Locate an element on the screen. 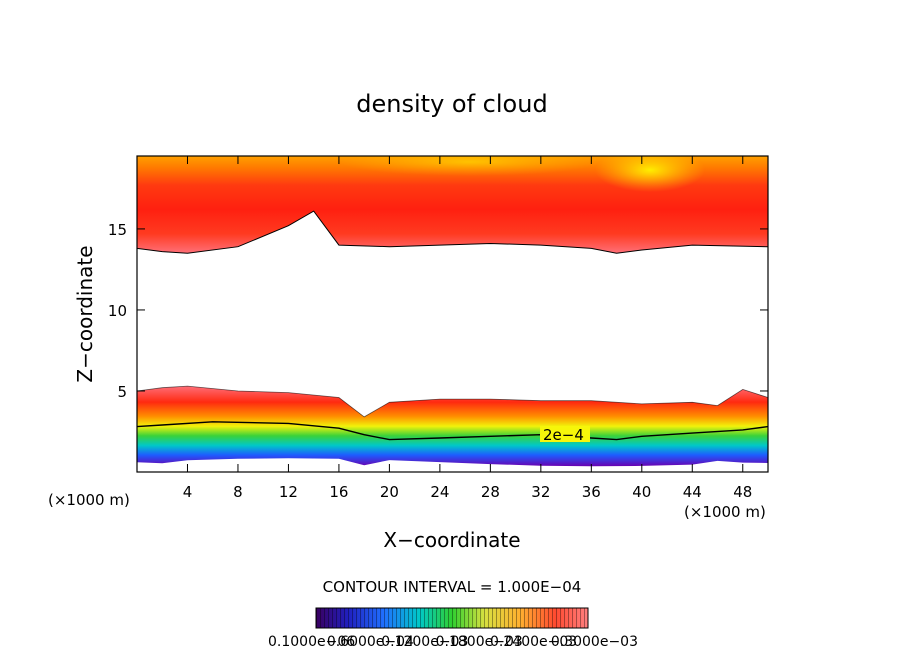 The height and width of the screenshot is (654, 904). x-axis-label: X−coordinate is located at coordinates (451, 540).